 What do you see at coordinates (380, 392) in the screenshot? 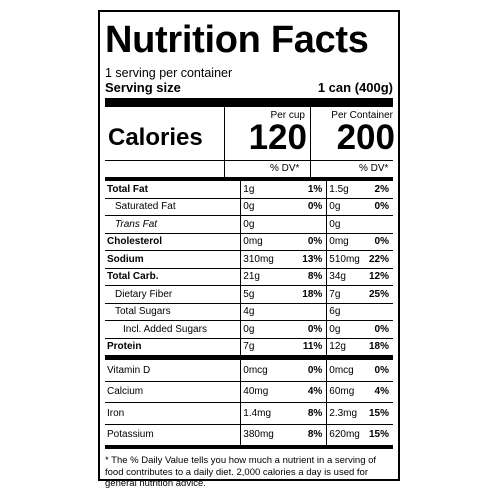
I see `dv-per-container: 4%` at bounding box center [380, 392].